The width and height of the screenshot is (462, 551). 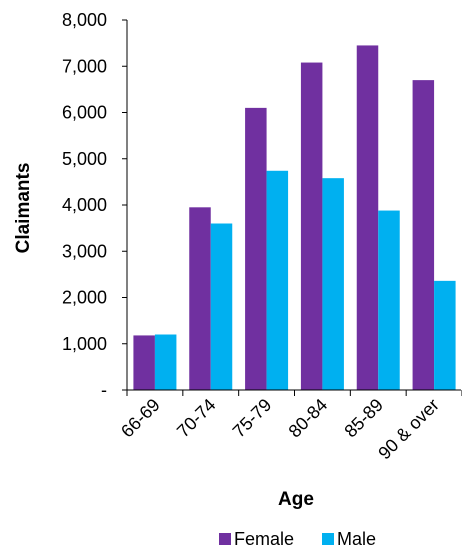 I want to click on y-tick-label: 3,000, so click(x=84, y=251).